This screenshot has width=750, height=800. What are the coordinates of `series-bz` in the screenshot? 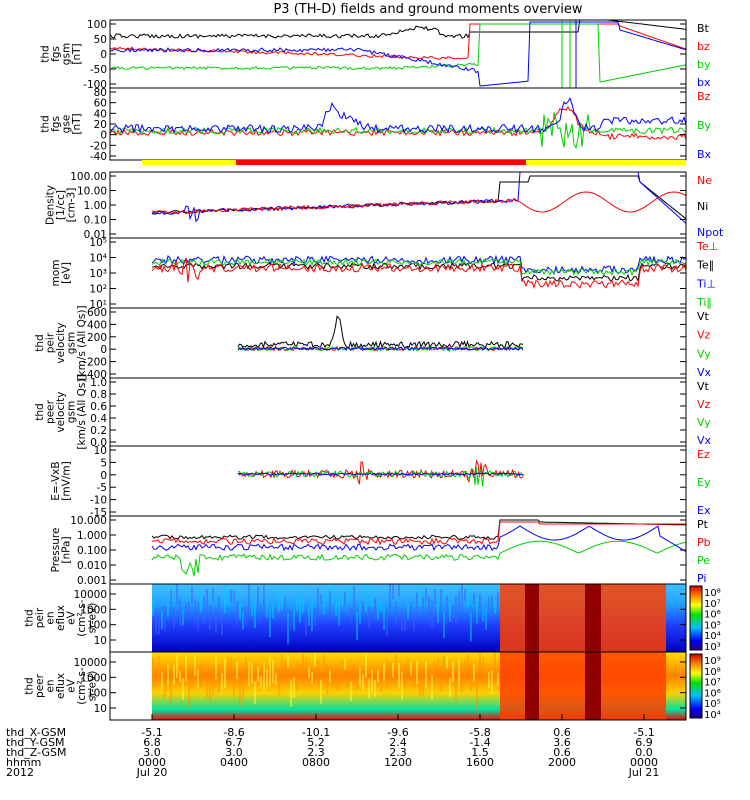 It's located at (398, 41).